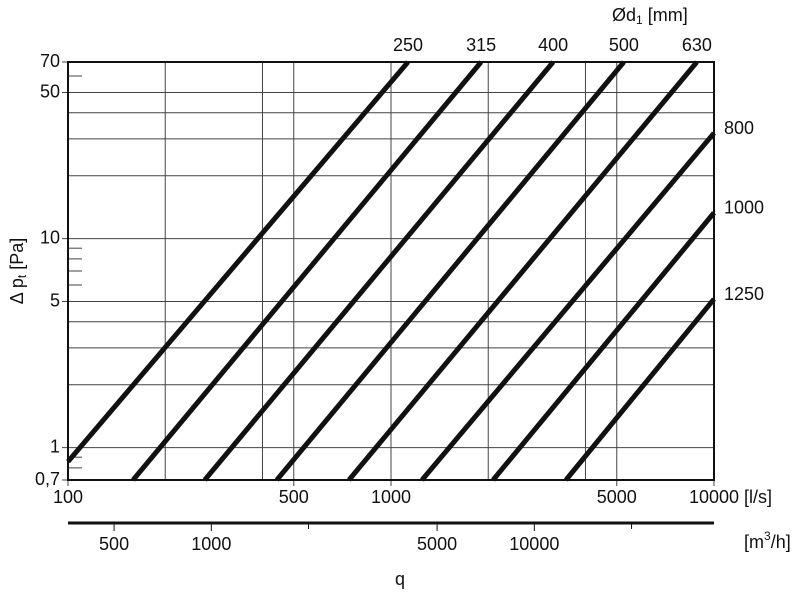 The height and width of the screenshot is (599, 805). What do you see at coordinates (50, 61) in the screenshot?
I see `y-tick-label: 70` at bounding box center [50, 61].